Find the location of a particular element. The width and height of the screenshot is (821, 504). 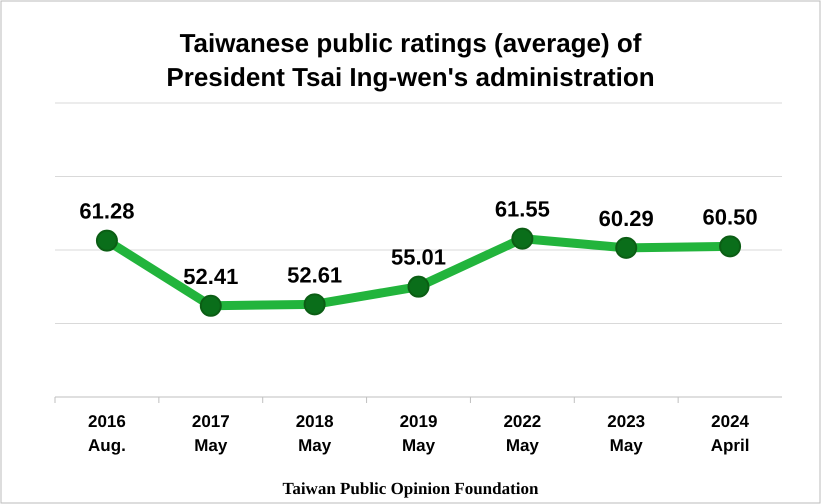

data-label: 61.55 is located at coordinates (522, 209).